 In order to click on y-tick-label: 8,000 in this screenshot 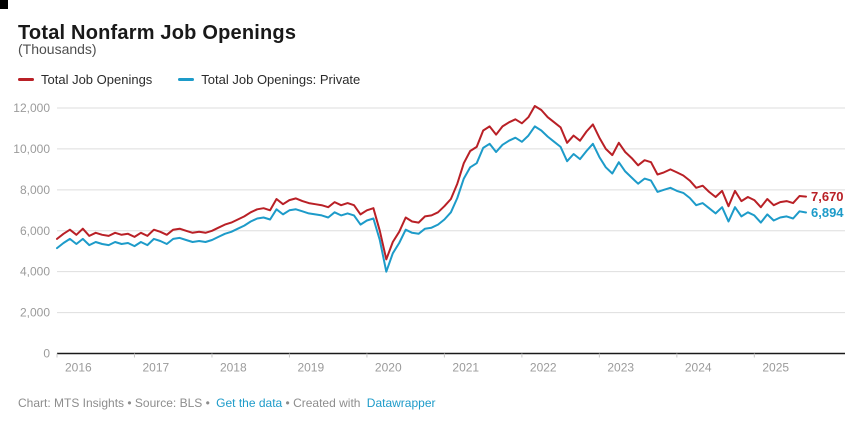, I will do `click(35, 190)`.